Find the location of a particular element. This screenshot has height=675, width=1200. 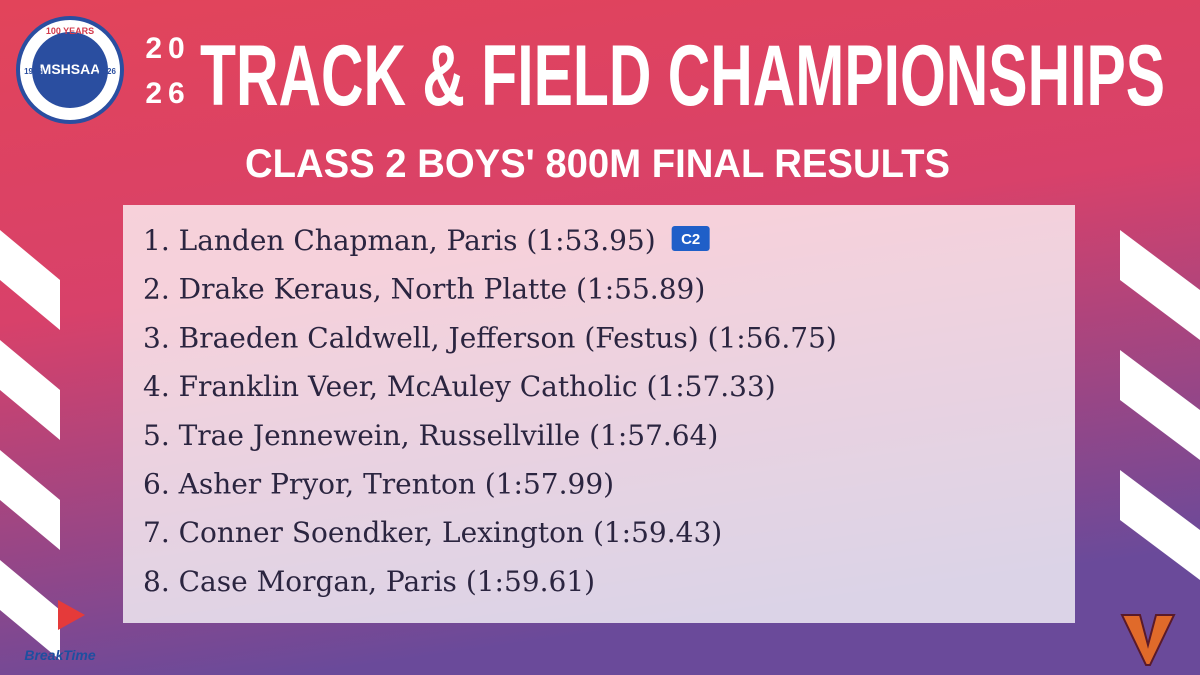

record-badge: C2 is located at coordinates (690, 239).